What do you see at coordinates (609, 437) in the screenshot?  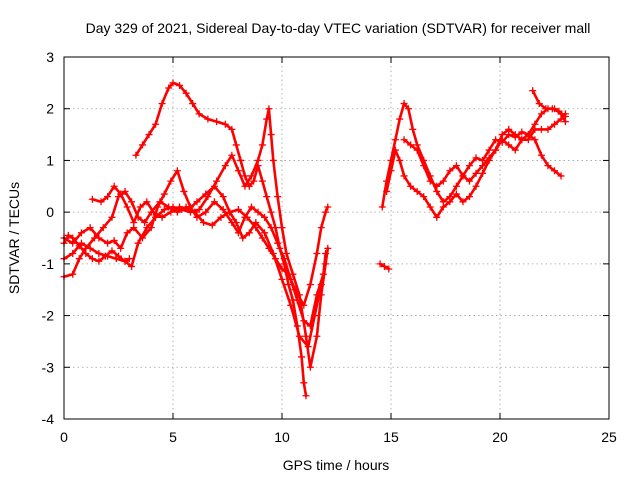 I see `x-tick-label: 25` at bounding box center [609, 437].